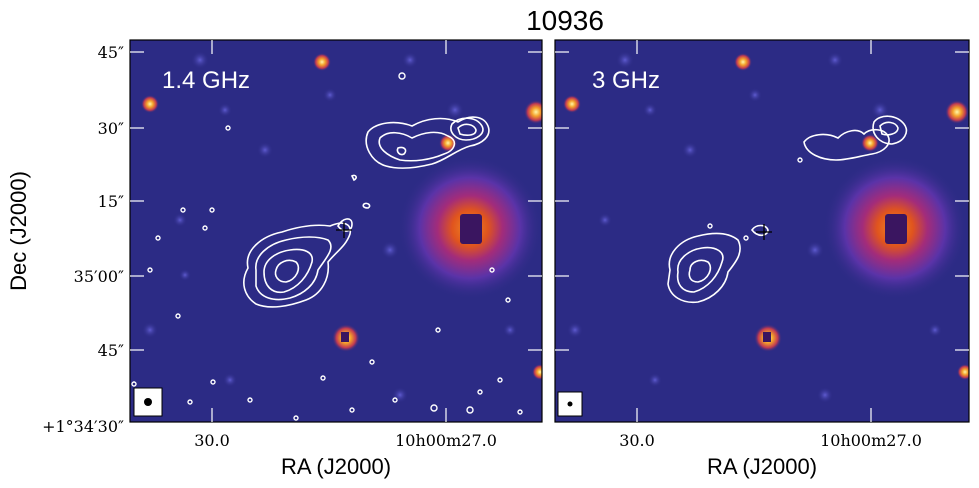 The width and height of the screenshot is (979, 488). Describe the element at coordinates (83, 239) in the screenshot. I see `y-tick-labels: 45″ 30″ 15″ 35′00″ 45″ +1°34′30″` at that location.